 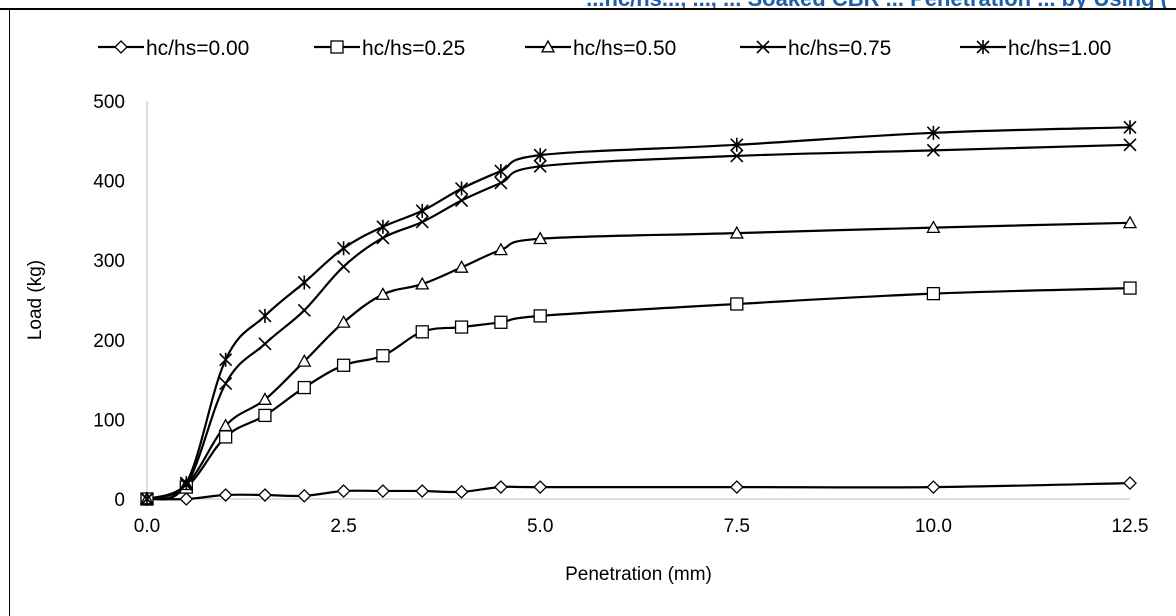 What do you see at coordinates (9, 313) in the screenshot?
I see `frame-left-border` at bounding box center [9, 313].